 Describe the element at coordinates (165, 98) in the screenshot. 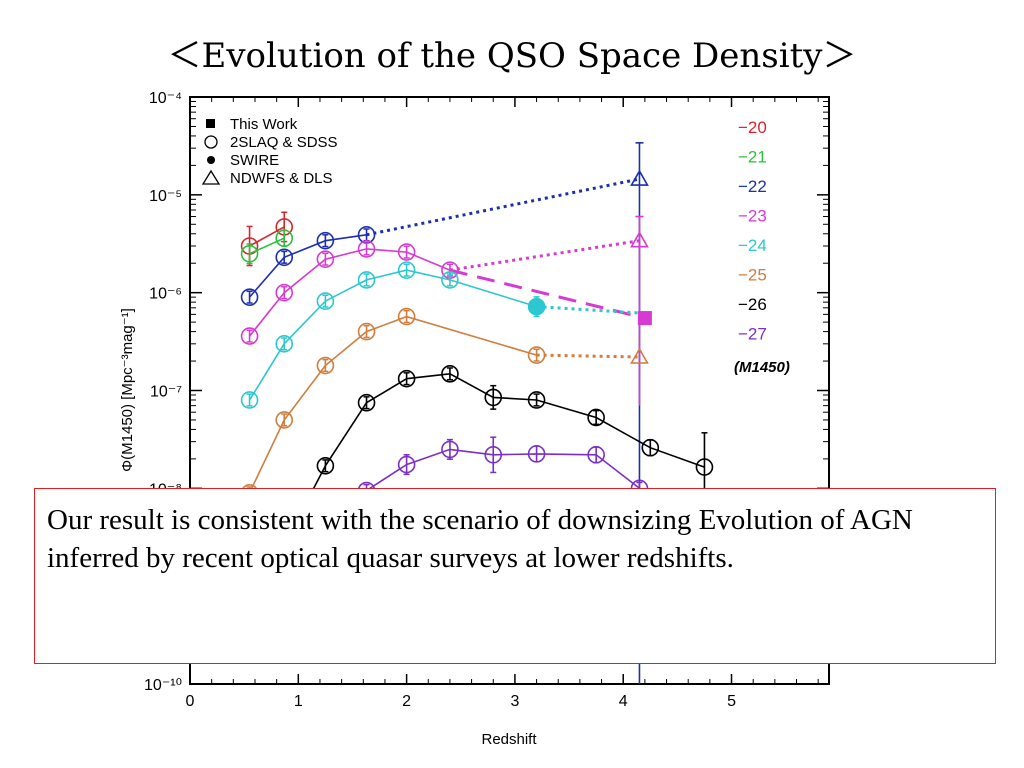

I see `y-tick-label: 10⁻⁴` at that location.